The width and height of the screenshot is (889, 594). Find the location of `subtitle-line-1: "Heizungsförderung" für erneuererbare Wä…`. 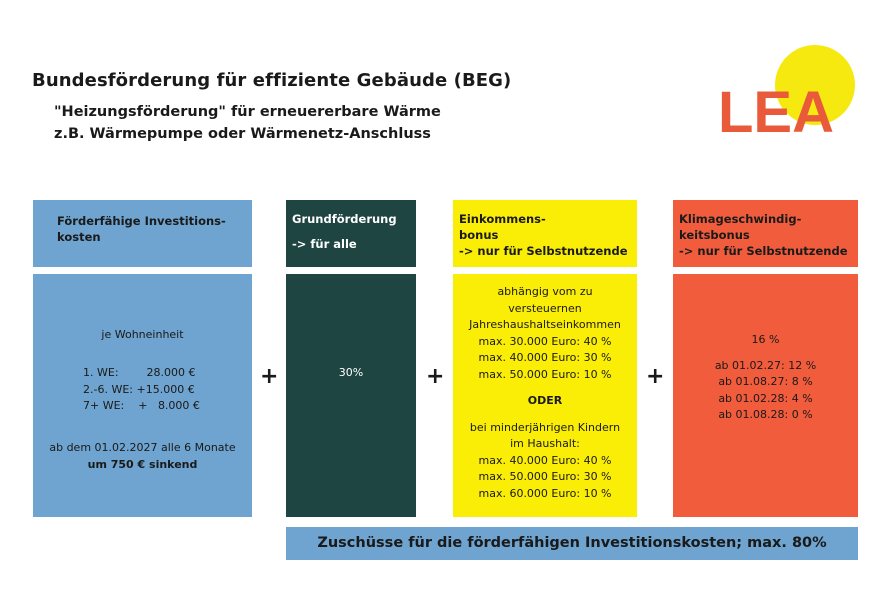

subtitle-line-1: "Heizungsförderung" für erneuererbare Wä… is located at coordinates (247, 112).